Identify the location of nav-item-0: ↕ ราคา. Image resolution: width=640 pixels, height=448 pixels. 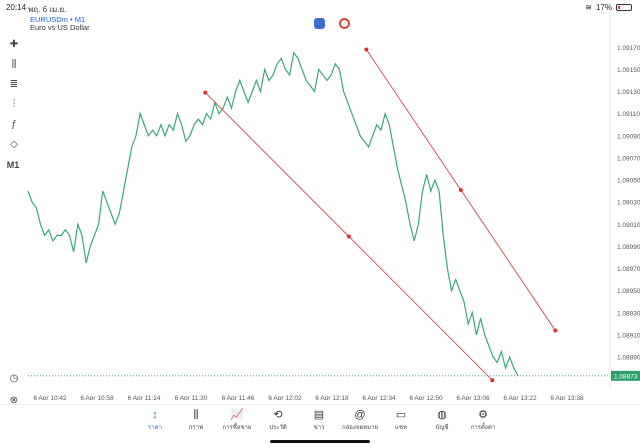
(155, 420).